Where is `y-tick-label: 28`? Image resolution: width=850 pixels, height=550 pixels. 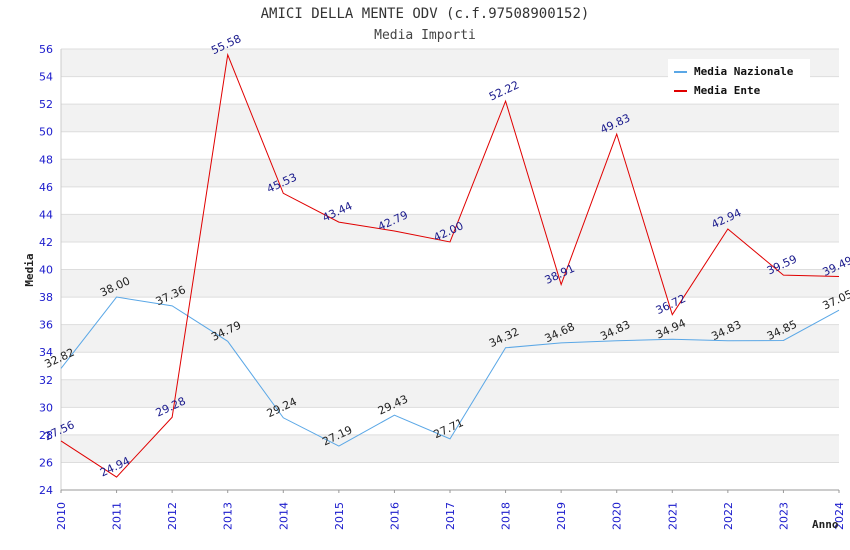 y-tick-label: 28 is located at coordinates (46, 435).